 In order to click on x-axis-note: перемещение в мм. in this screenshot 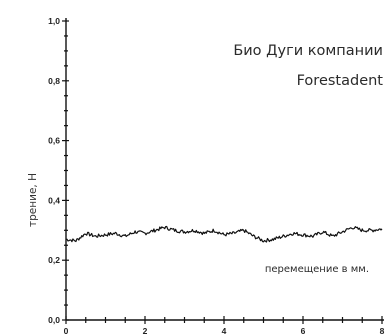, I will do `click(317, 269)`.